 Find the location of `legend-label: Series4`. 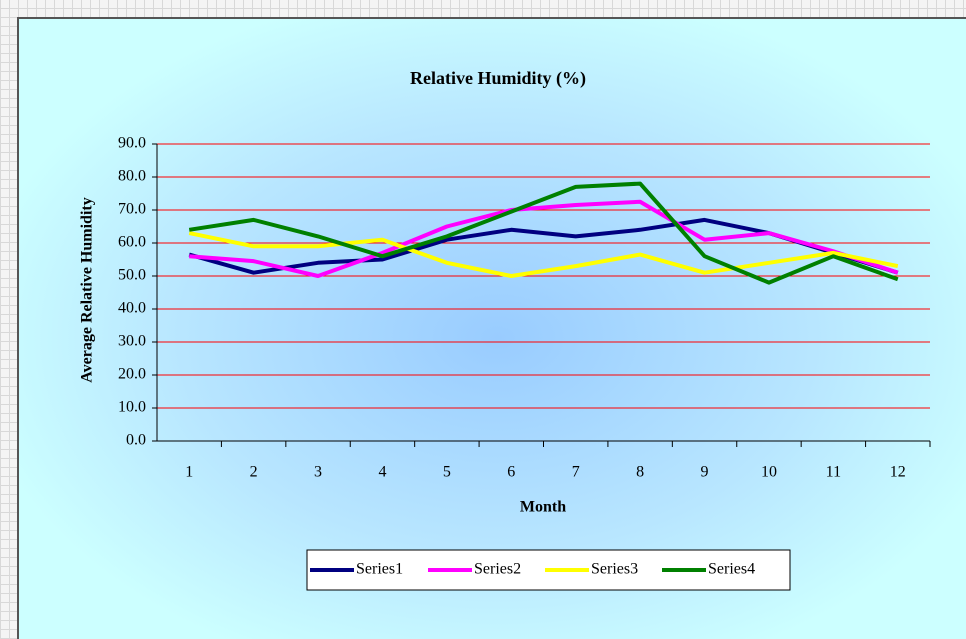

legend-label: Series4 is located at coordinates (731, 569).